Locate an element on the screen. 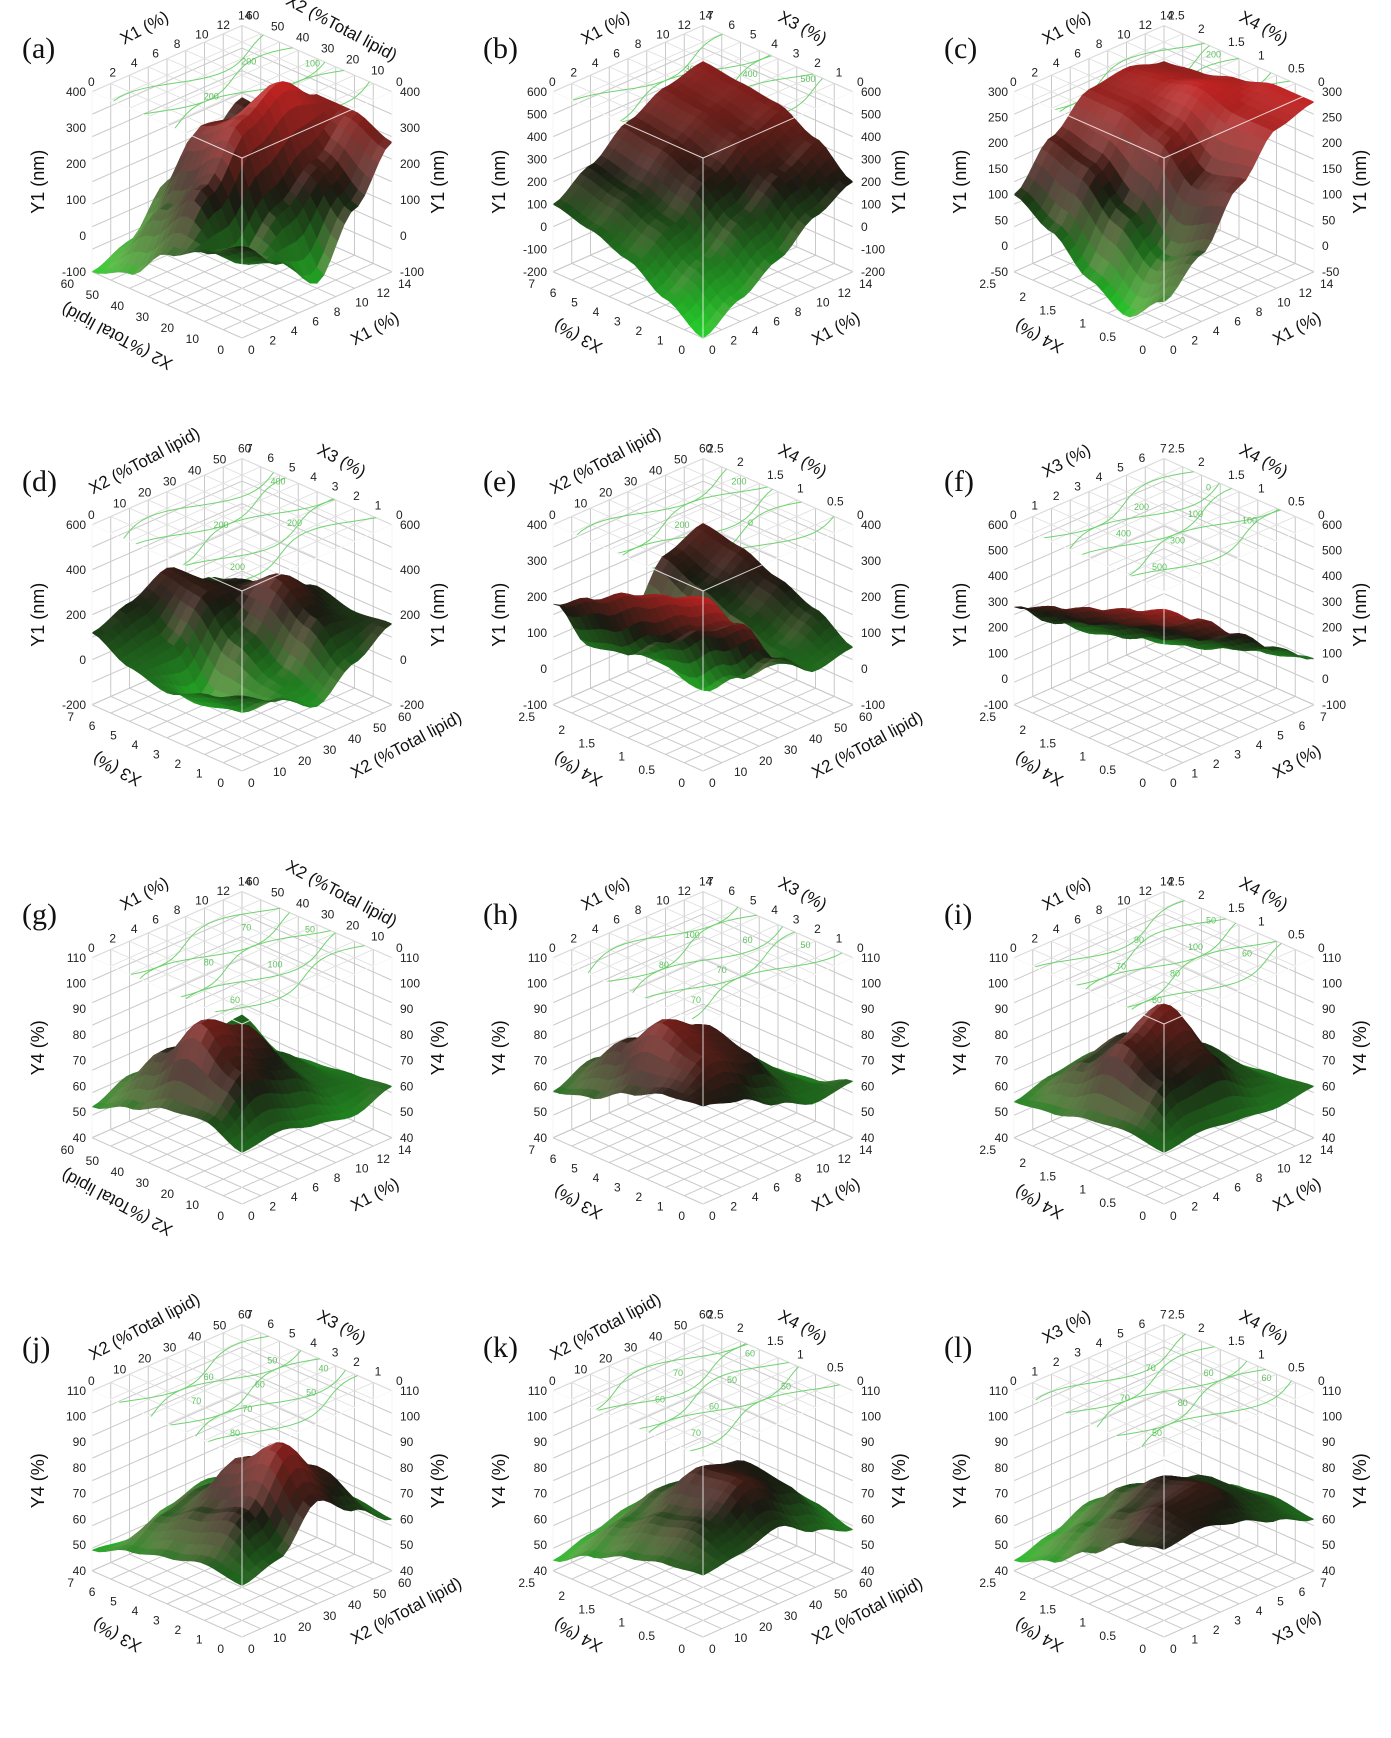 The height and width of the screenshot is (1738, 1391). x-tick-label-top: 10 is located at coordinates (120, 504).